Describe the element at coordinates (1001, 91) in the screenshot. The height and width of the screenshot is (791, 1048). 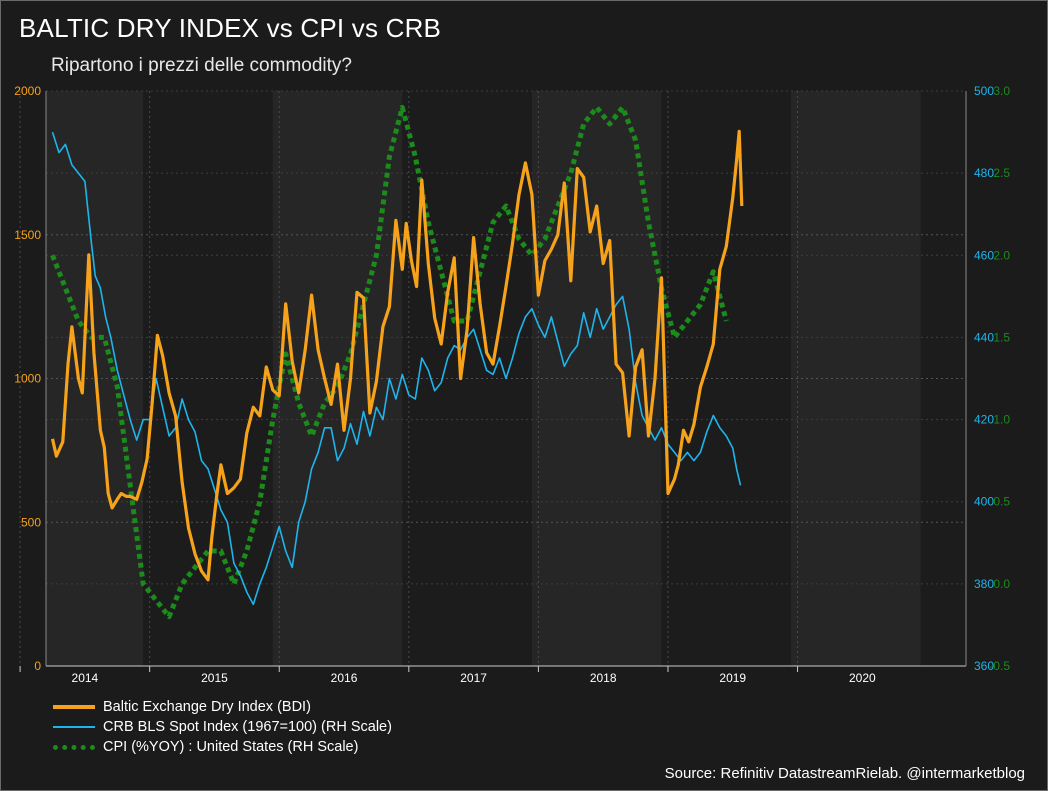
I see `y-right-cpi-tick-label: 3.0` at that location.